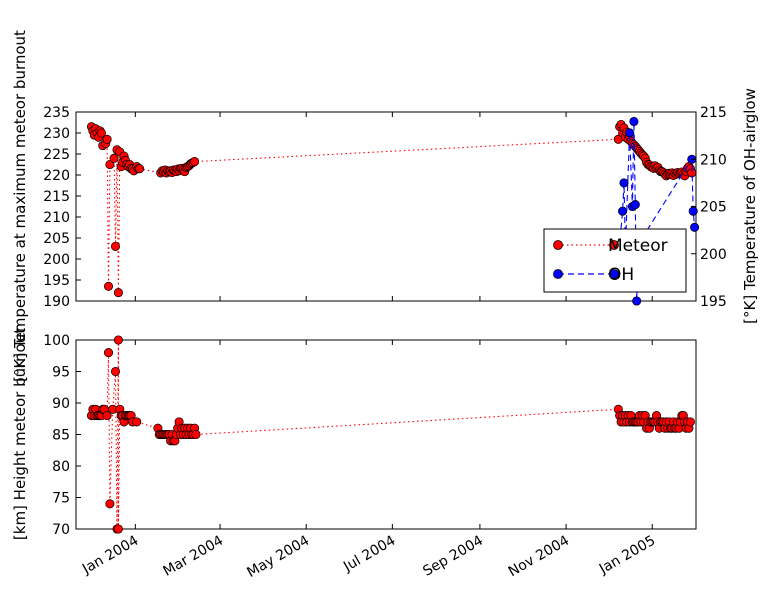  I want to click on bottom-y-tick-label: 80, so click(61, 467).